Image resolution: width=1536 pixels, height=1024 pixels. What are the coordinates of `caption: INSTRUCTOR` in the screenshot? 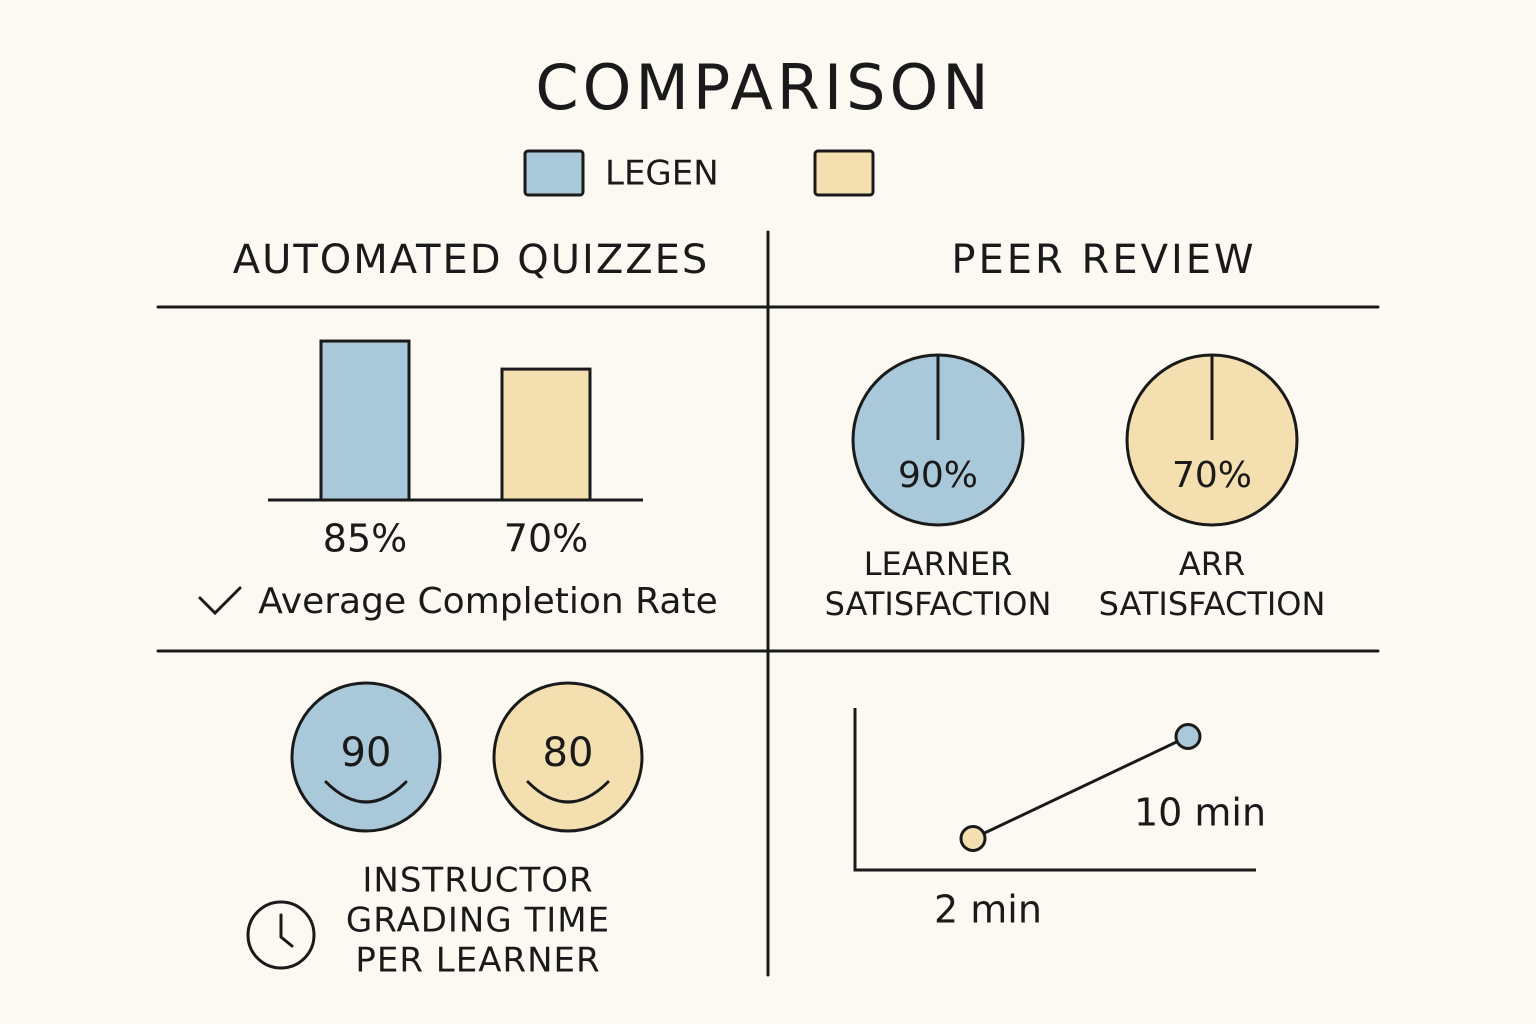 It's located at (477, 881).